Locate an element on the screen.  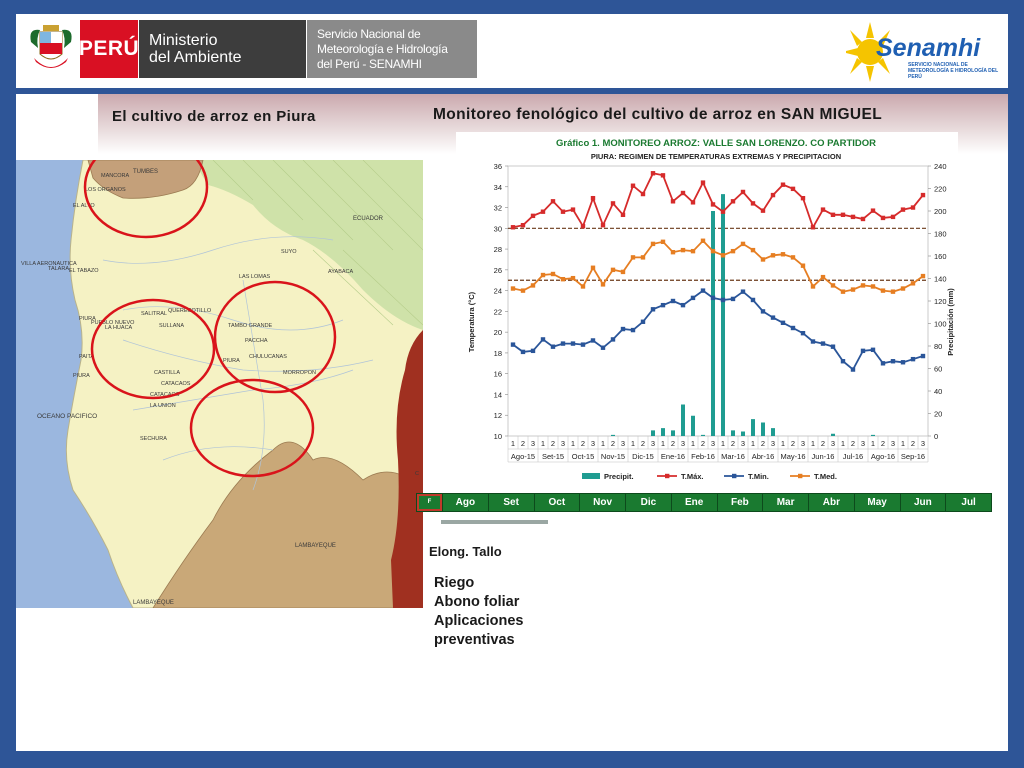
ministerio-logo: Ministerio del Ambiente is located at coordinates (222, 49).